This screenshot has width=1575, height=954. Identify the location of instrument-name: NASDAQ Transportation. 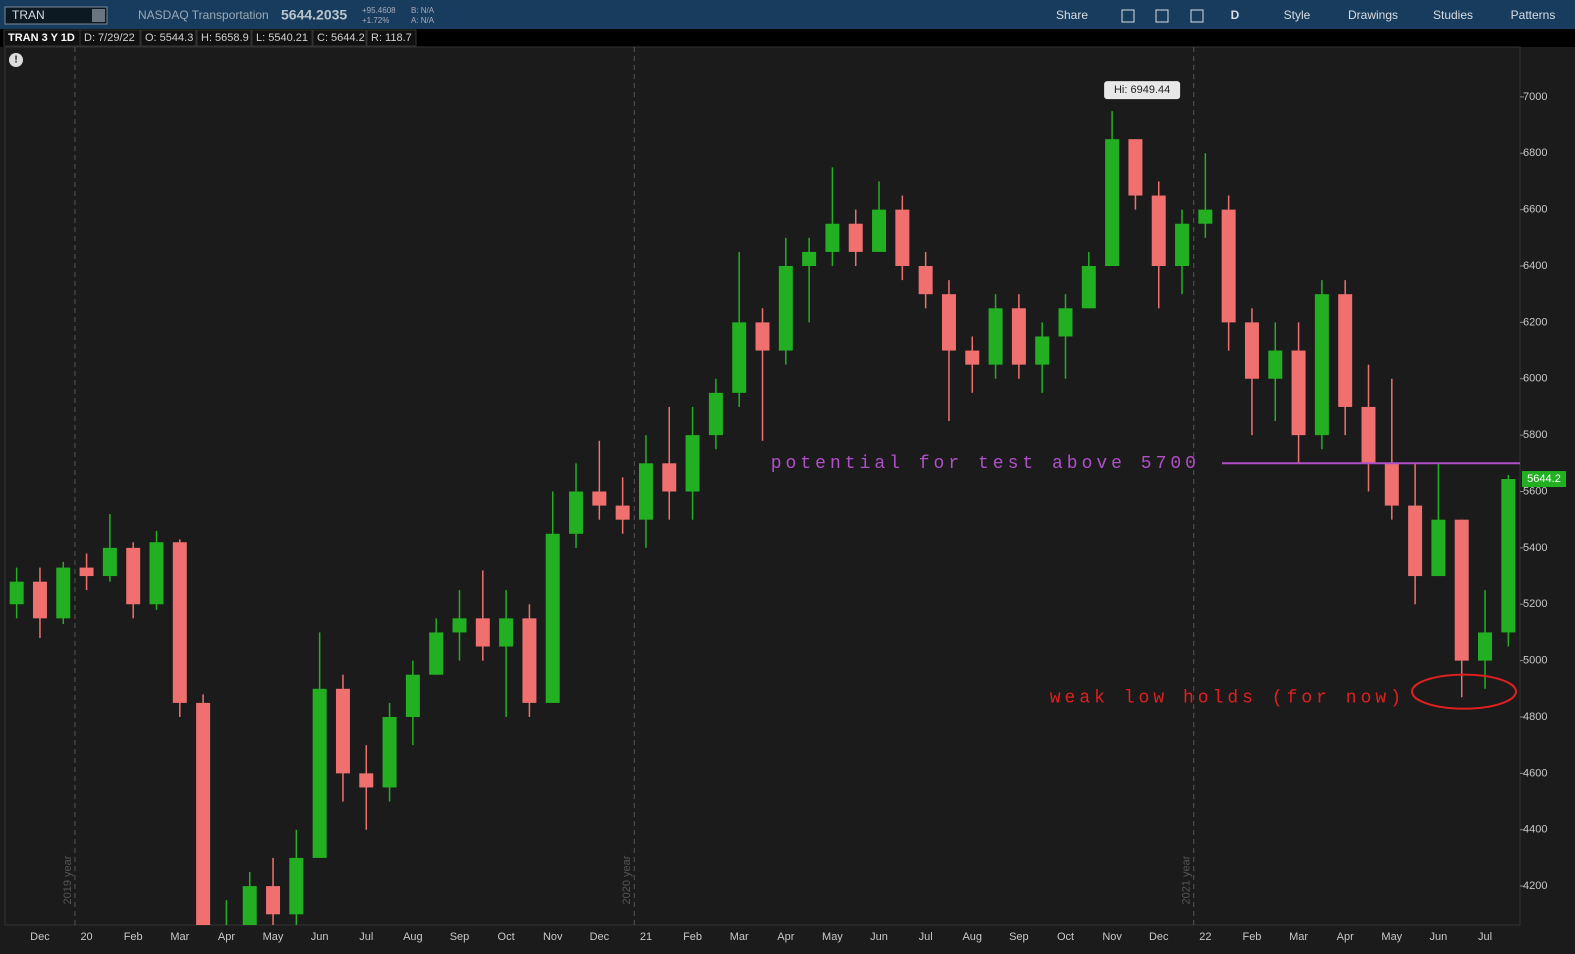
(203, 15).